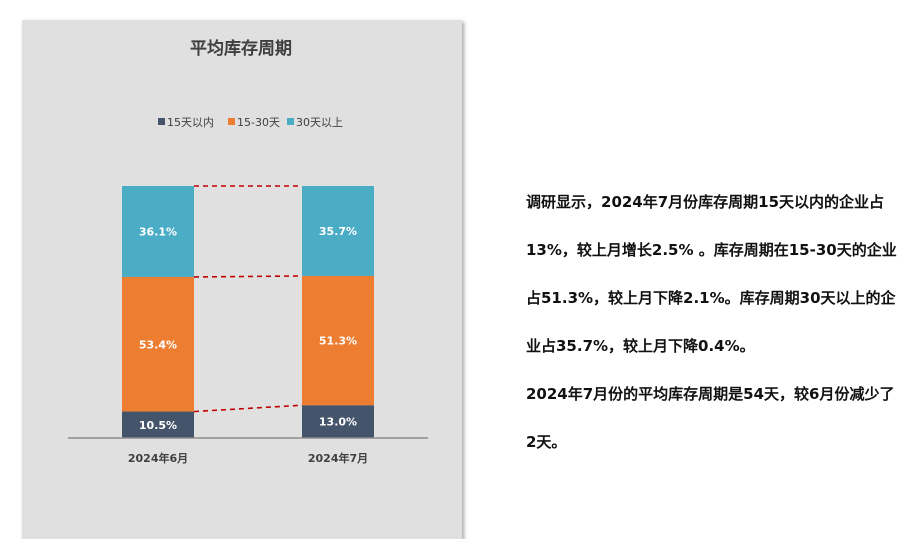 The height and width of the screenshot is (539, 916). I want to click on data-label-1-cat-1: 10.5%, so click(158, 425).